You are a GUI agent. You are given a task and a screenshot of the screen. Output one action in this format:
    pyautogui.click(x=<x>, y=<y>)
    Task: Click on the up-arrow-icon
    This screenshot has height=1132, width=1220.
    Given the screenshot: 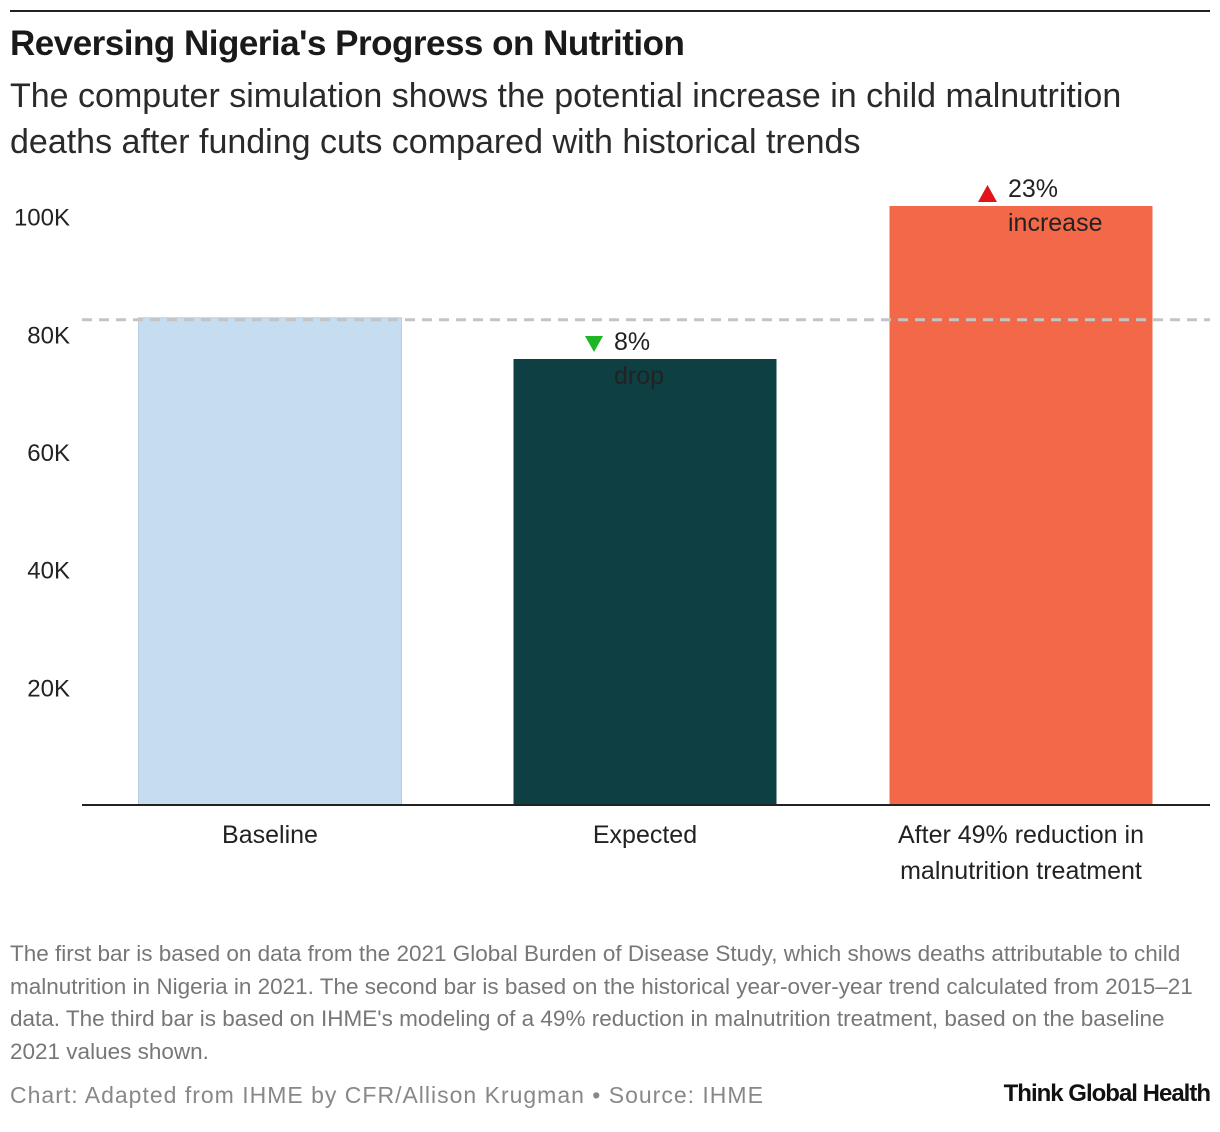 What is the action you would take?
    pyautogui.click(x=987, y=193)
    